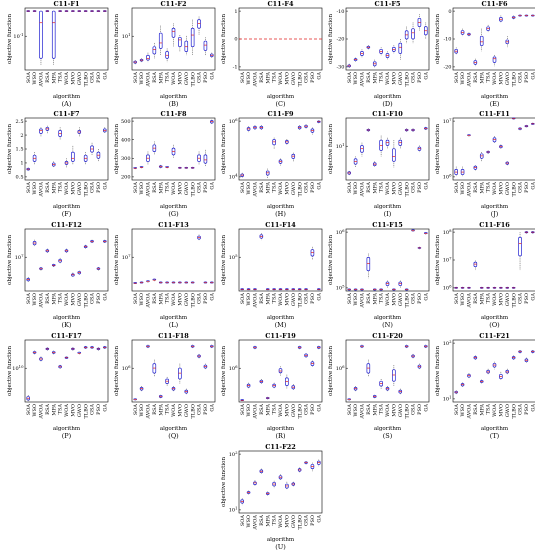  What do you see at coordinates (18, 36) in the screenshot?
I see `y-tick-label: 10⁻¹` at bounding box center [18, 36].